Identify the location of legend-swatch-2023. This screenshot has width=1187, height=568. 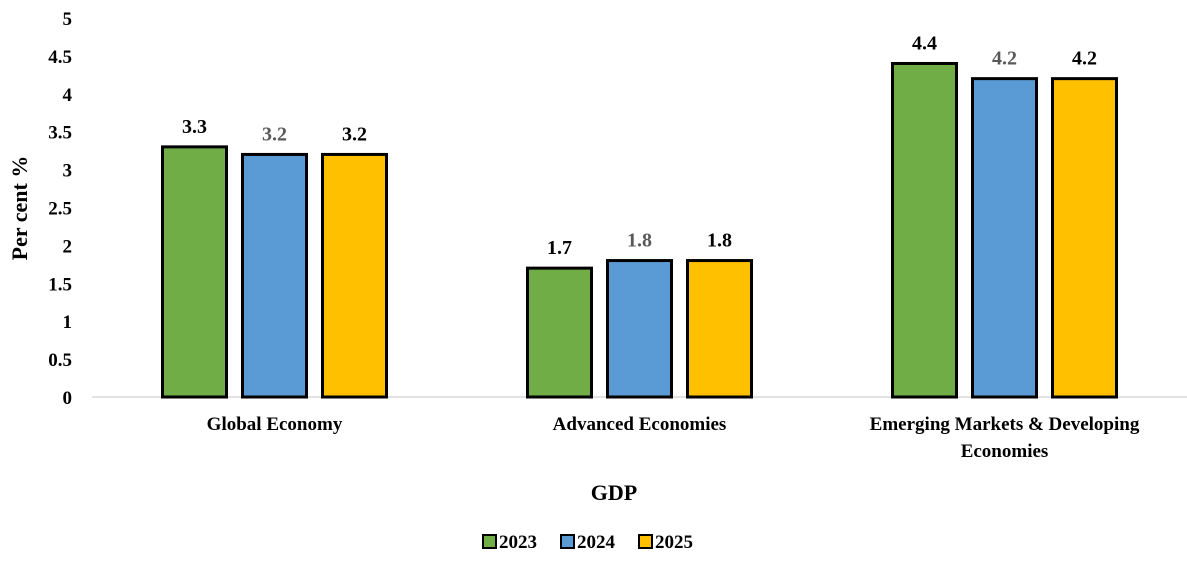
(489, 541).